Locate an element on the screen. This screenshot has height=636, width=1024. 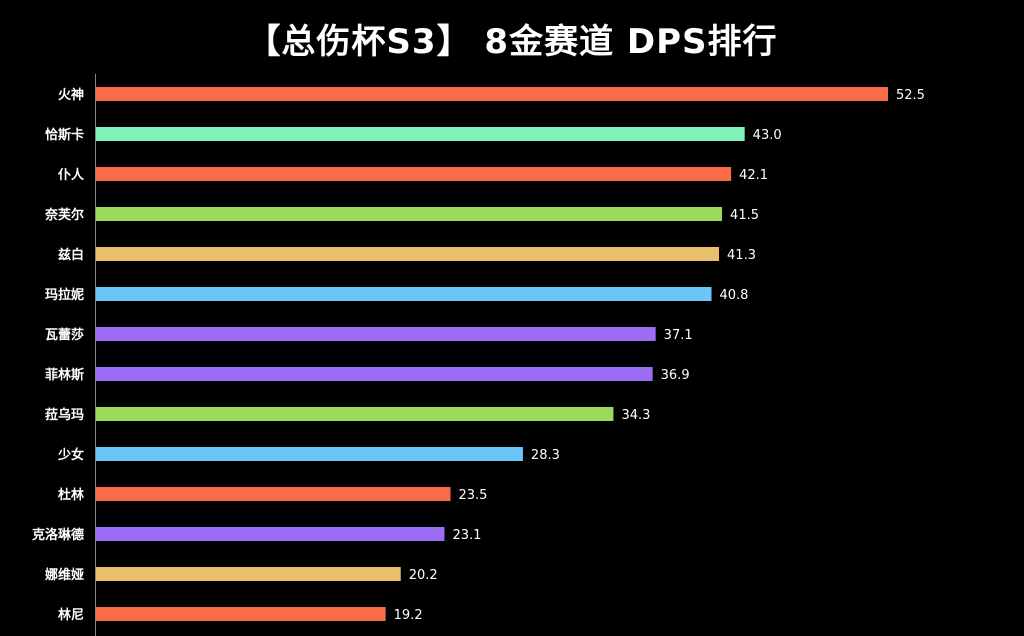
value-label: 41.3 is located at coordinates (741, 255).